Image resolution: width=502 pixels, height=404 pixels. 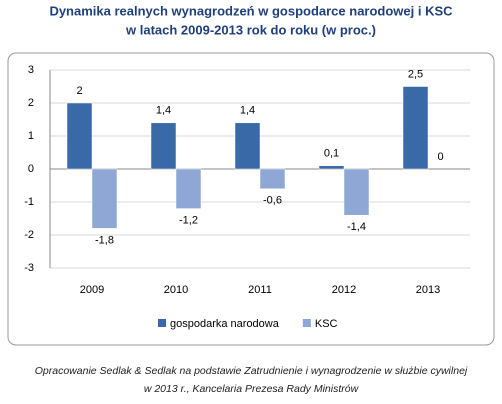 I want to click on y-tick-label: 2, so click(x=31, y=103).